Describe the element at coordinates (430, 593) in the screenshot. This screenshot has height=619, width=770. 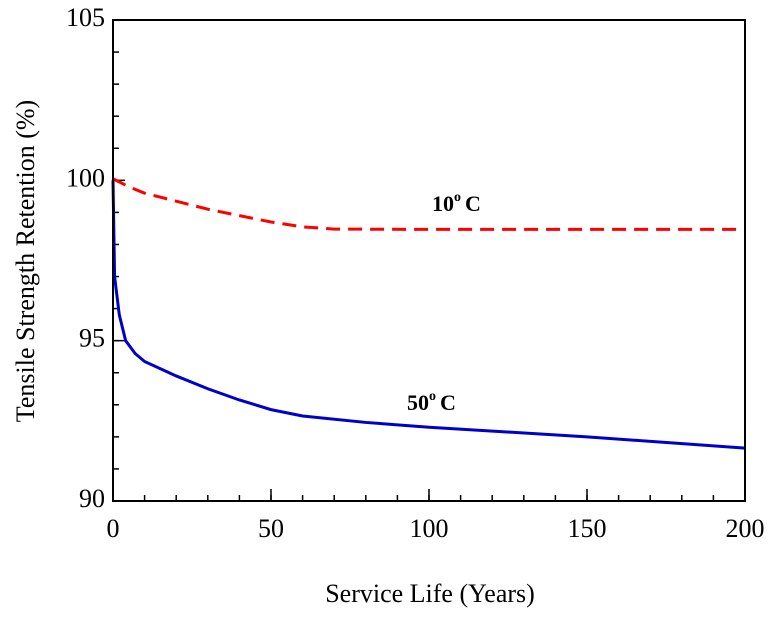
I see `x-axis-label: Service Life (Years)` at that location.